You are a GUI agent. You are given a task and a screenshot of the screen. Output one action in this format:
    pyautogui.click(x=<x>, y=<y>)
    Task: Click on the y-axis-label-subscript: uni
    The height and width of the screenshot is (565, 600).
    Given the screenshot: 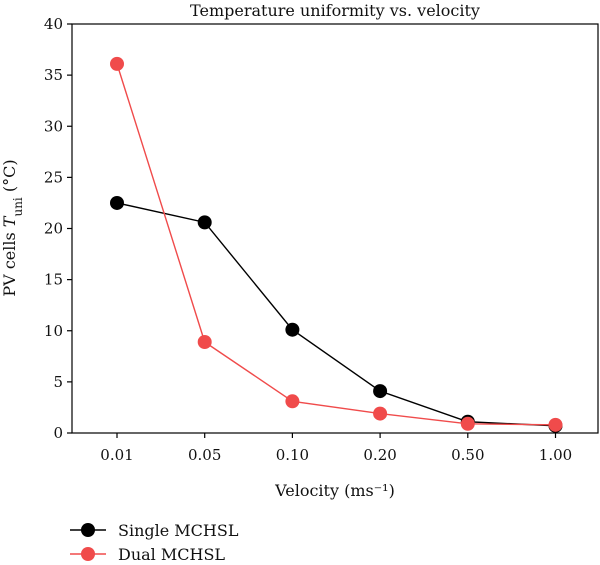 What is the action you would take?
    pyautogui.click(x=18, y=206)
    